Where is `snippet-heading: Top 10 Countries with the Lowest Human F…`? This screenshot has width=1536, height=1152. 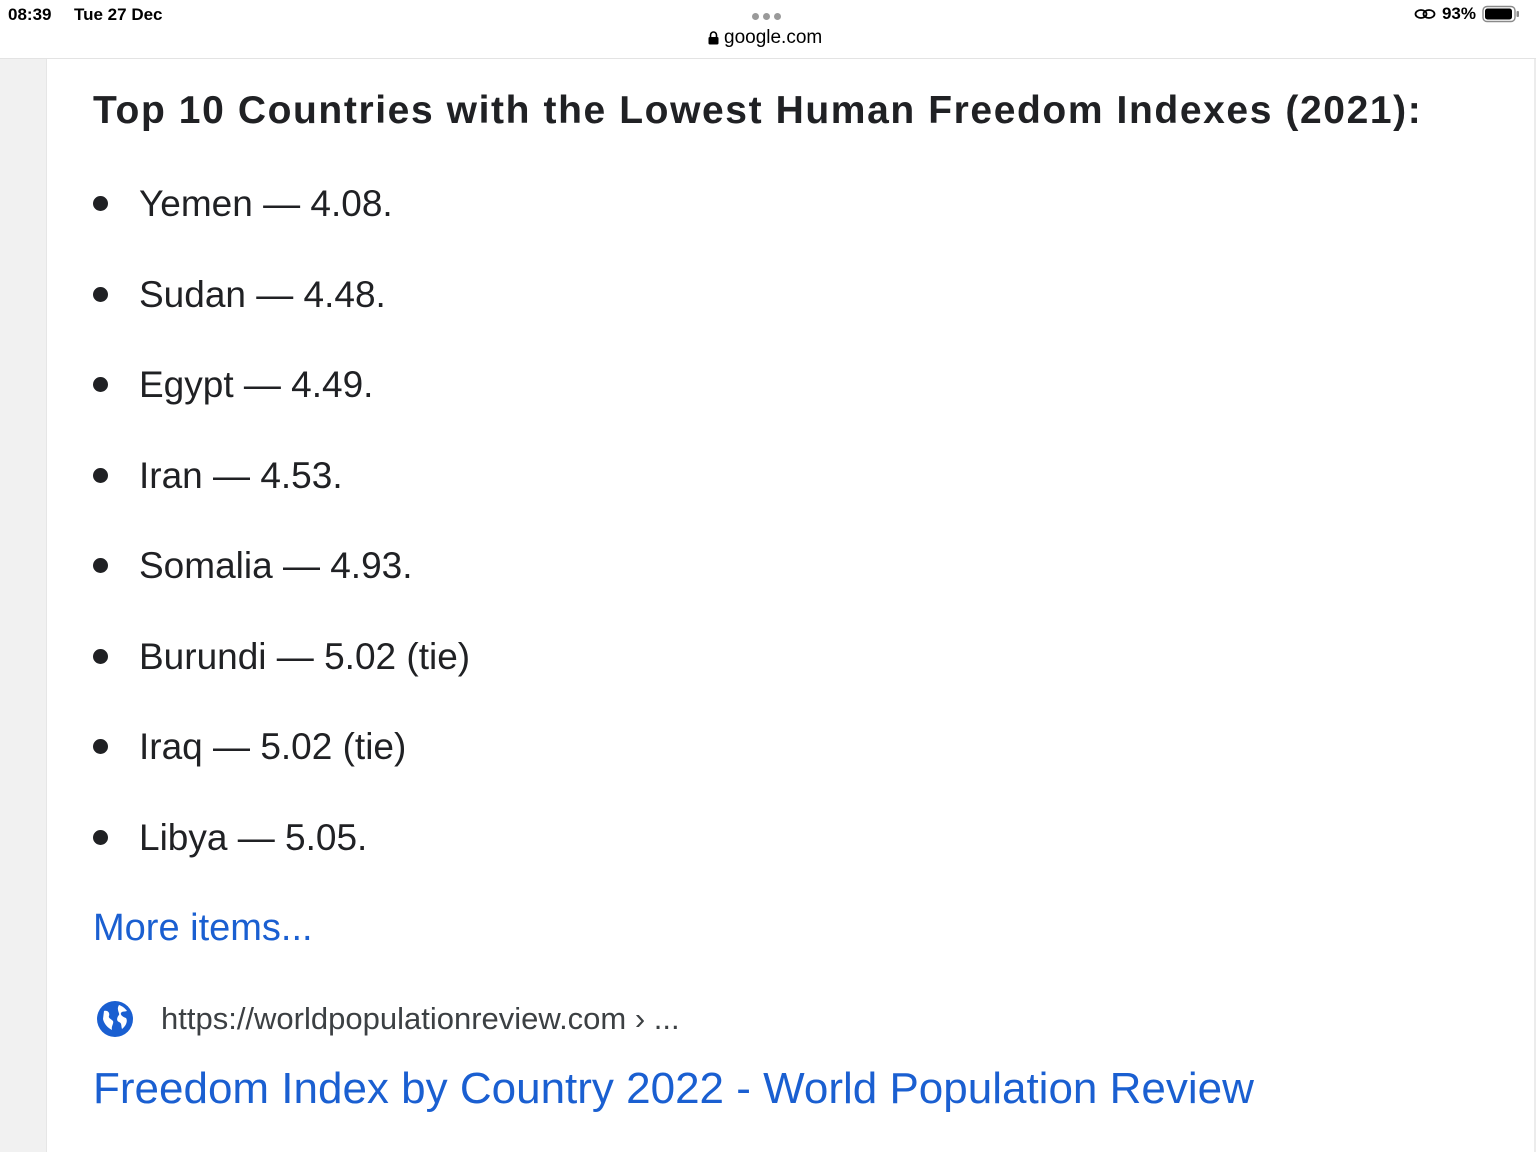
snippet-heading: Top 10 Countries with the Lowest Human F… is located at coordinates (758, 110).